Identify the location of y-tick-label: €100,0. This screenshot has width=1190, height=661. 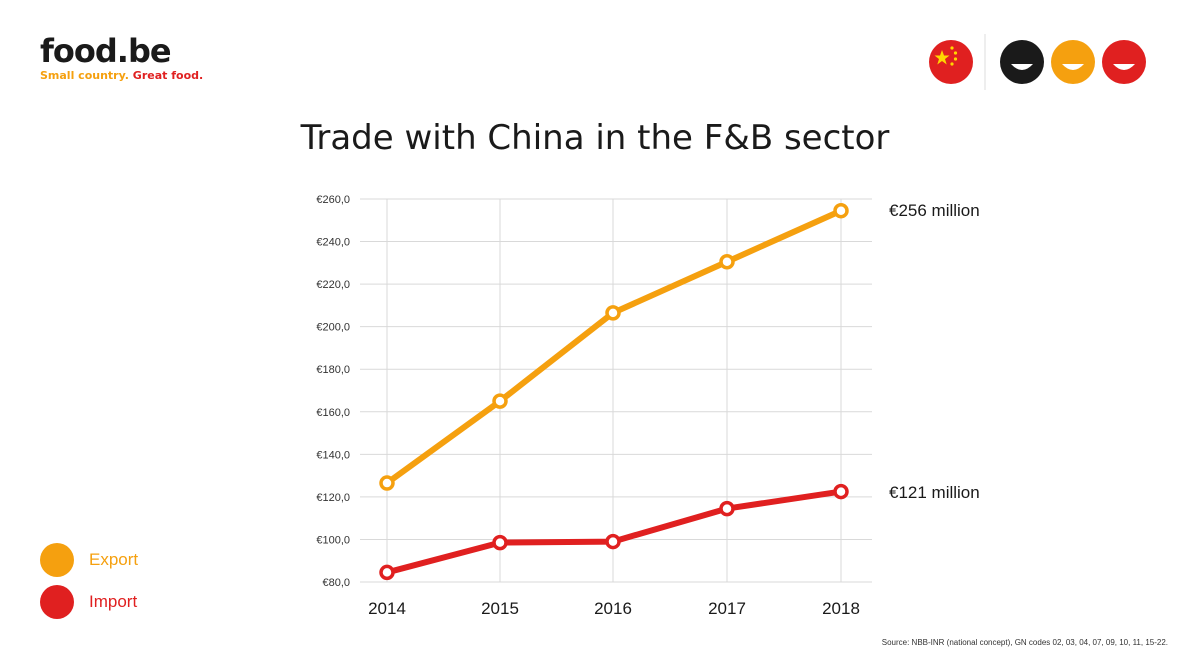
(333, 540).